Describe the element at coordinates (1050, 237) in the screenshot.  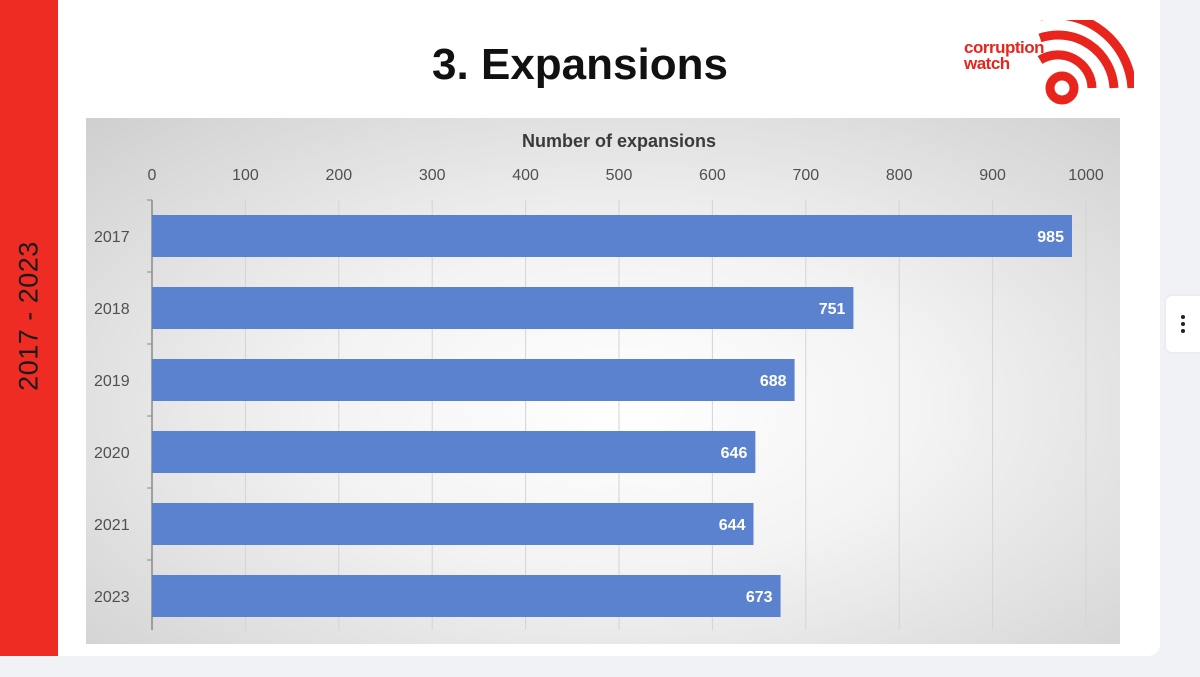
I see `bar-data-label: 985` at that location.